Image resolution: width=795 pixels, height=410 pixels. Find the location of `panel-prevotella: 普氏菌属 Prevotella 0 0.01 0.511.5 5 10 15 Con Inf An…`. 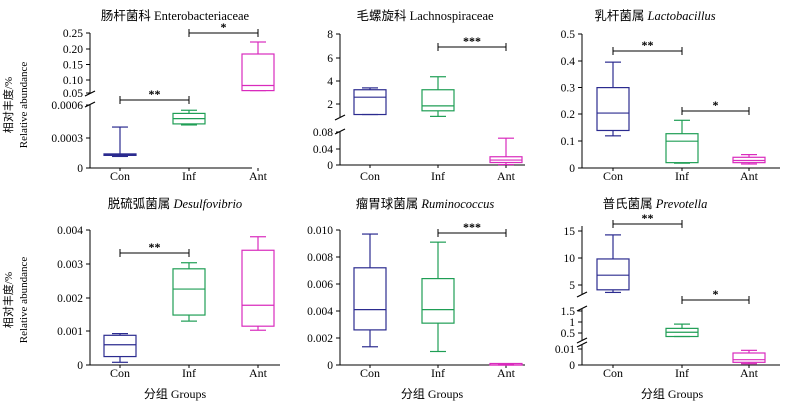

panel-prevotella: 普氏菌属 Prevotella 0 0.01 0.511.5 5 10 15 Con Inf An… is located at coordinates (667, 288).